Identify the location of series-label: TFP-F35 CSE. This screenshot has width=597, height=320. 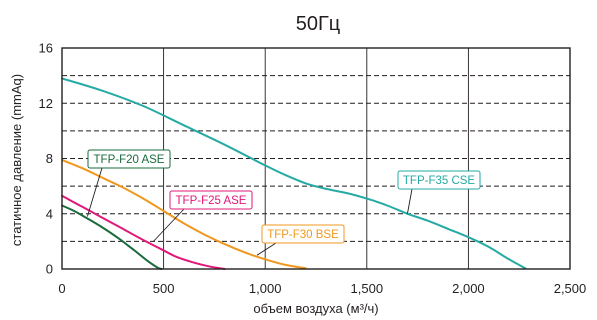
(439, 181).